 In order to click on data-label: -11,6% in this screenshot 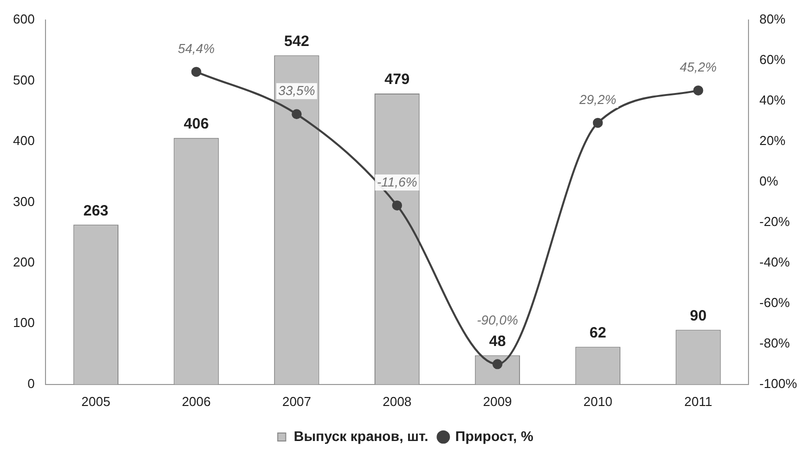, I will do `click(397, 182)`.